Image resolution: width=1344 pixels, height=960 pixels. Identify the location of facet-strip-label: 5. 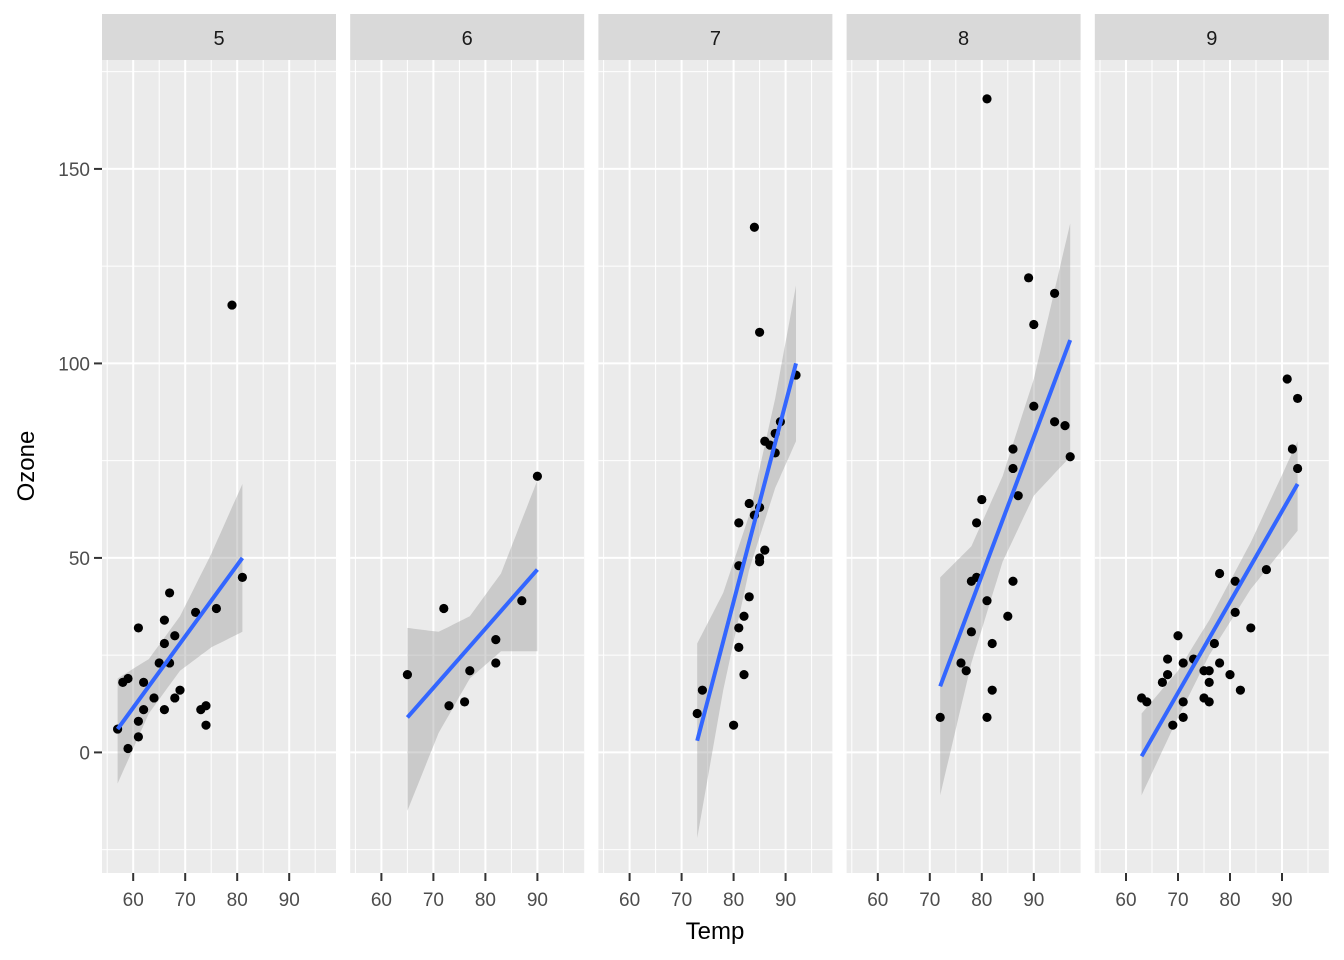
(218, 39).